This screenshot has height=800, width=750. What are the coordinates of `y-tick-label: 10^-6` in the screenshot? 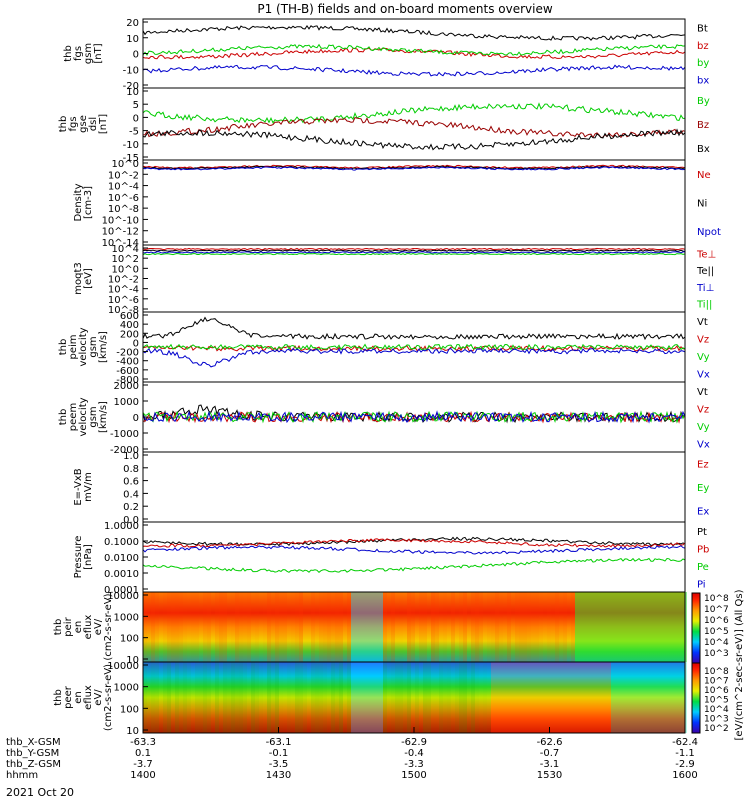 It's located at (123, 198).